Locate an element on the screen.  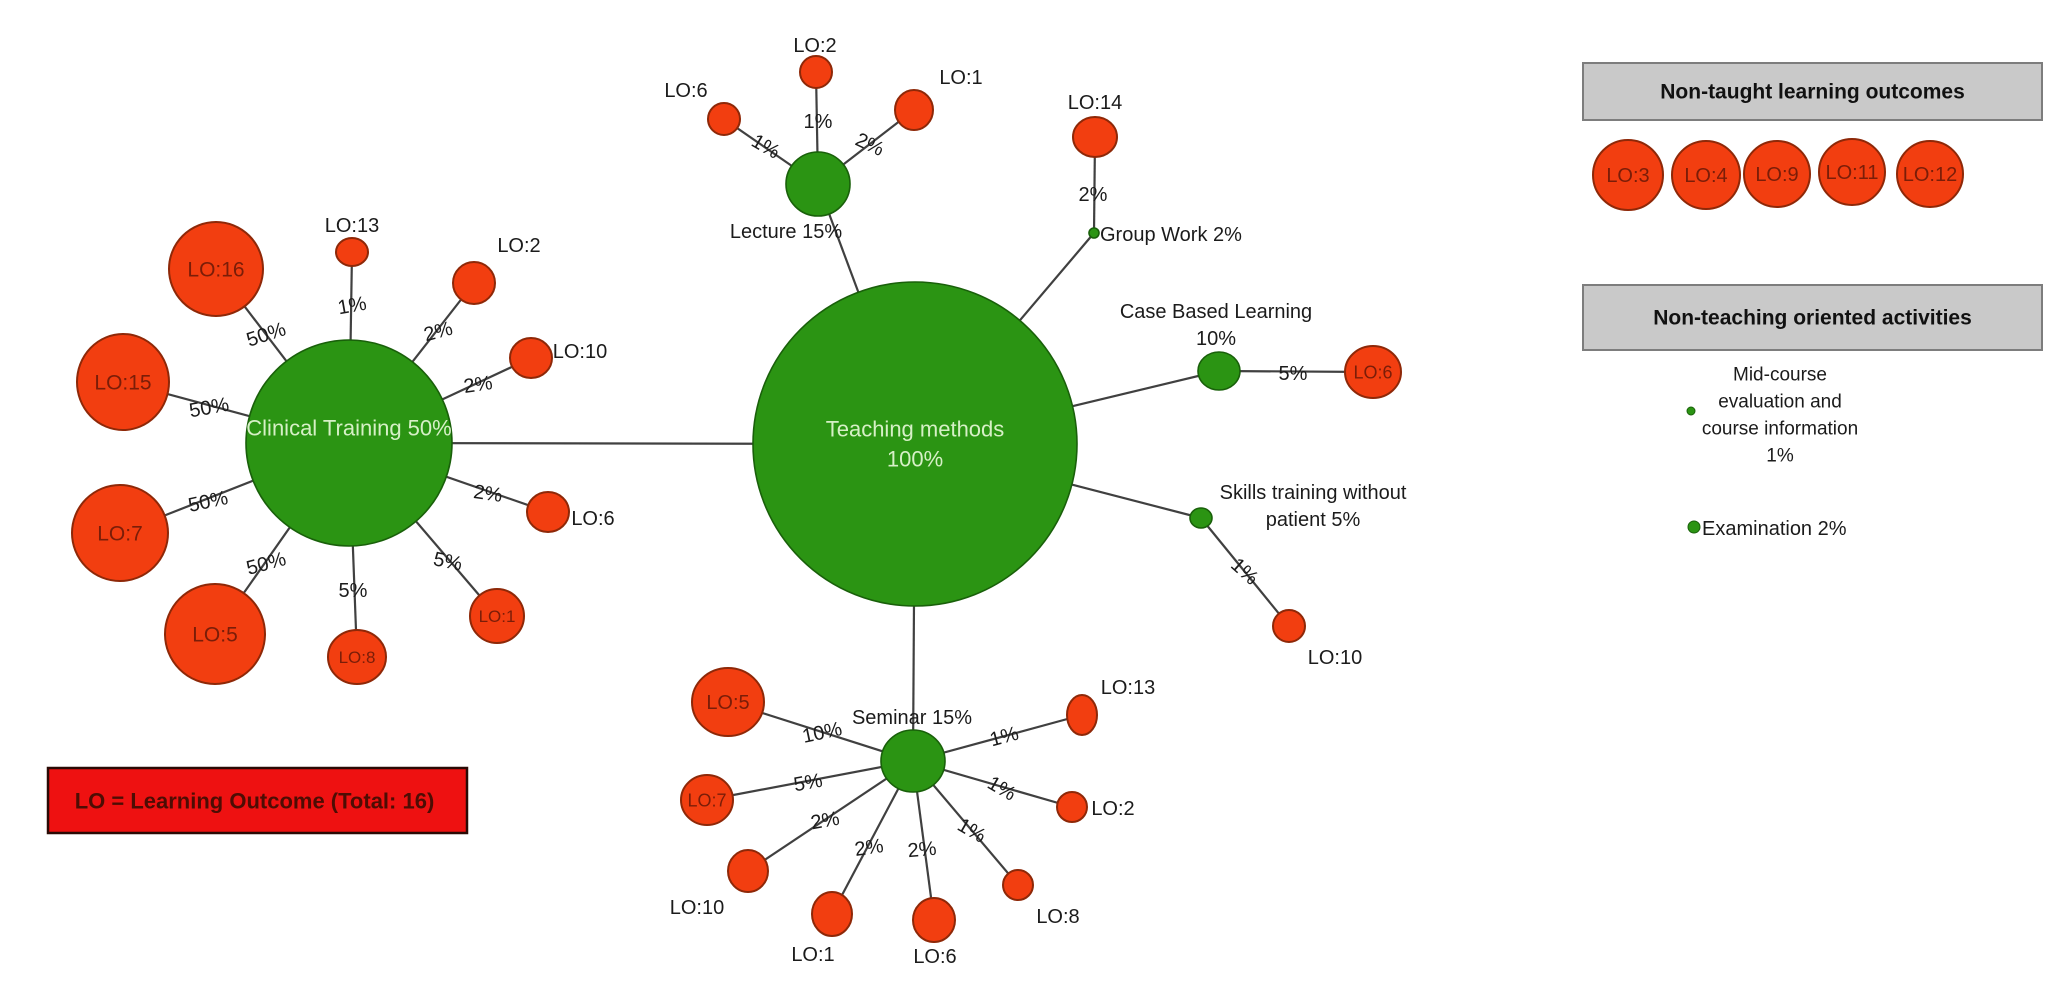
sm2-node is located at coordinates (1072, 807).